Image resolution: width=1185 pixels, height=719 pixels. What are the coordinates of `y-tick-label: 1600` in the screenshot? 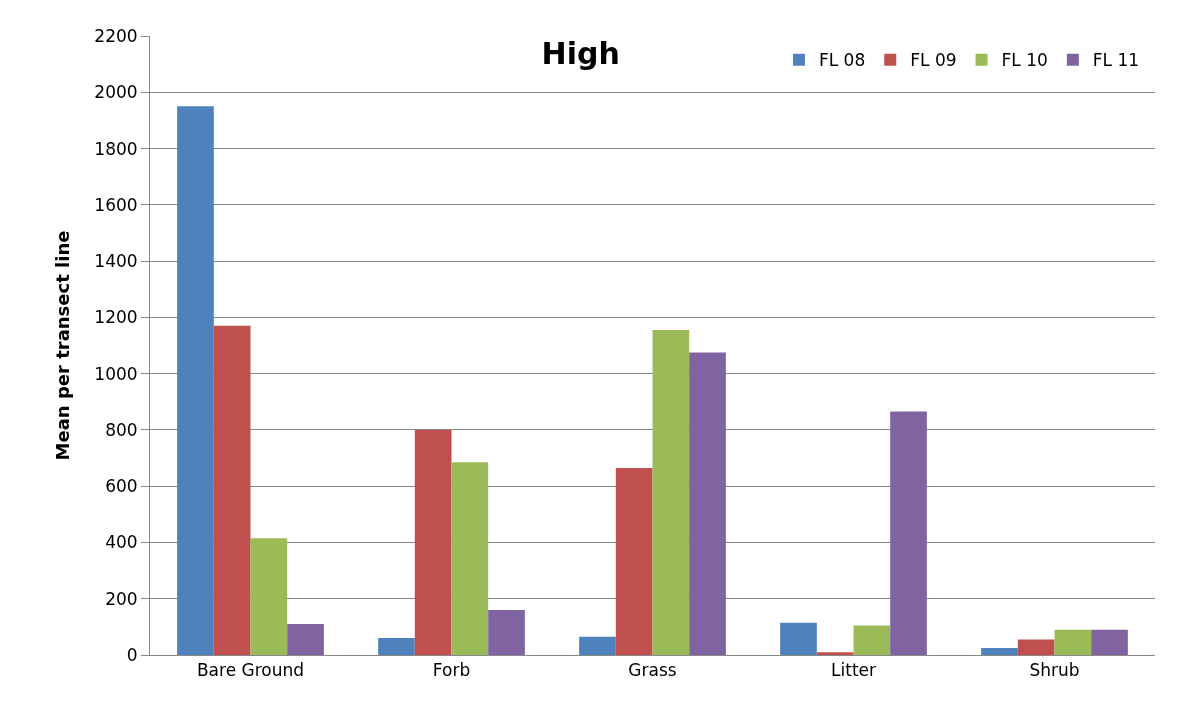 It's located at (116, 204).